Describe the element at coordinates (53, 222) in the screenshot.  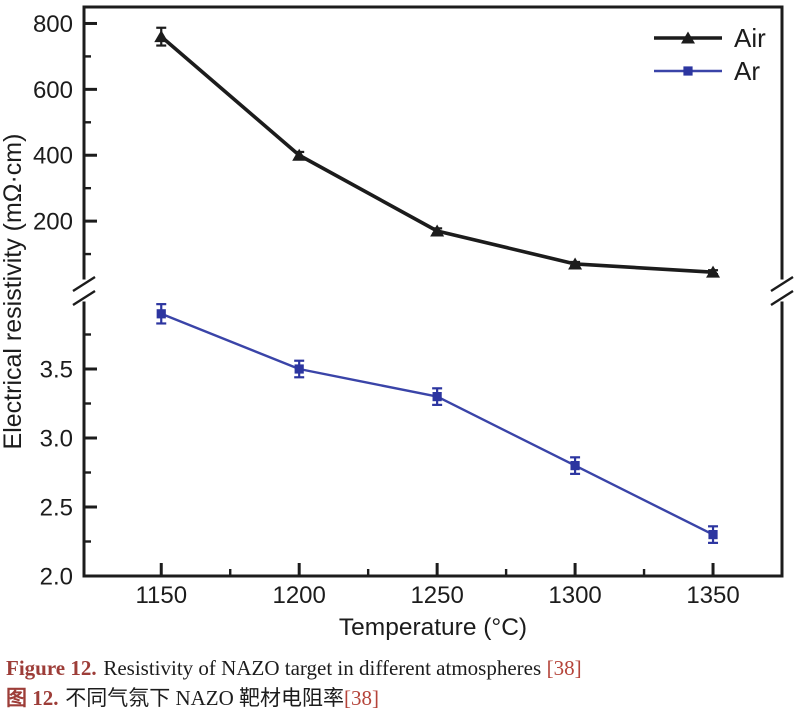
I see `y-tick-label: 200` at that location.